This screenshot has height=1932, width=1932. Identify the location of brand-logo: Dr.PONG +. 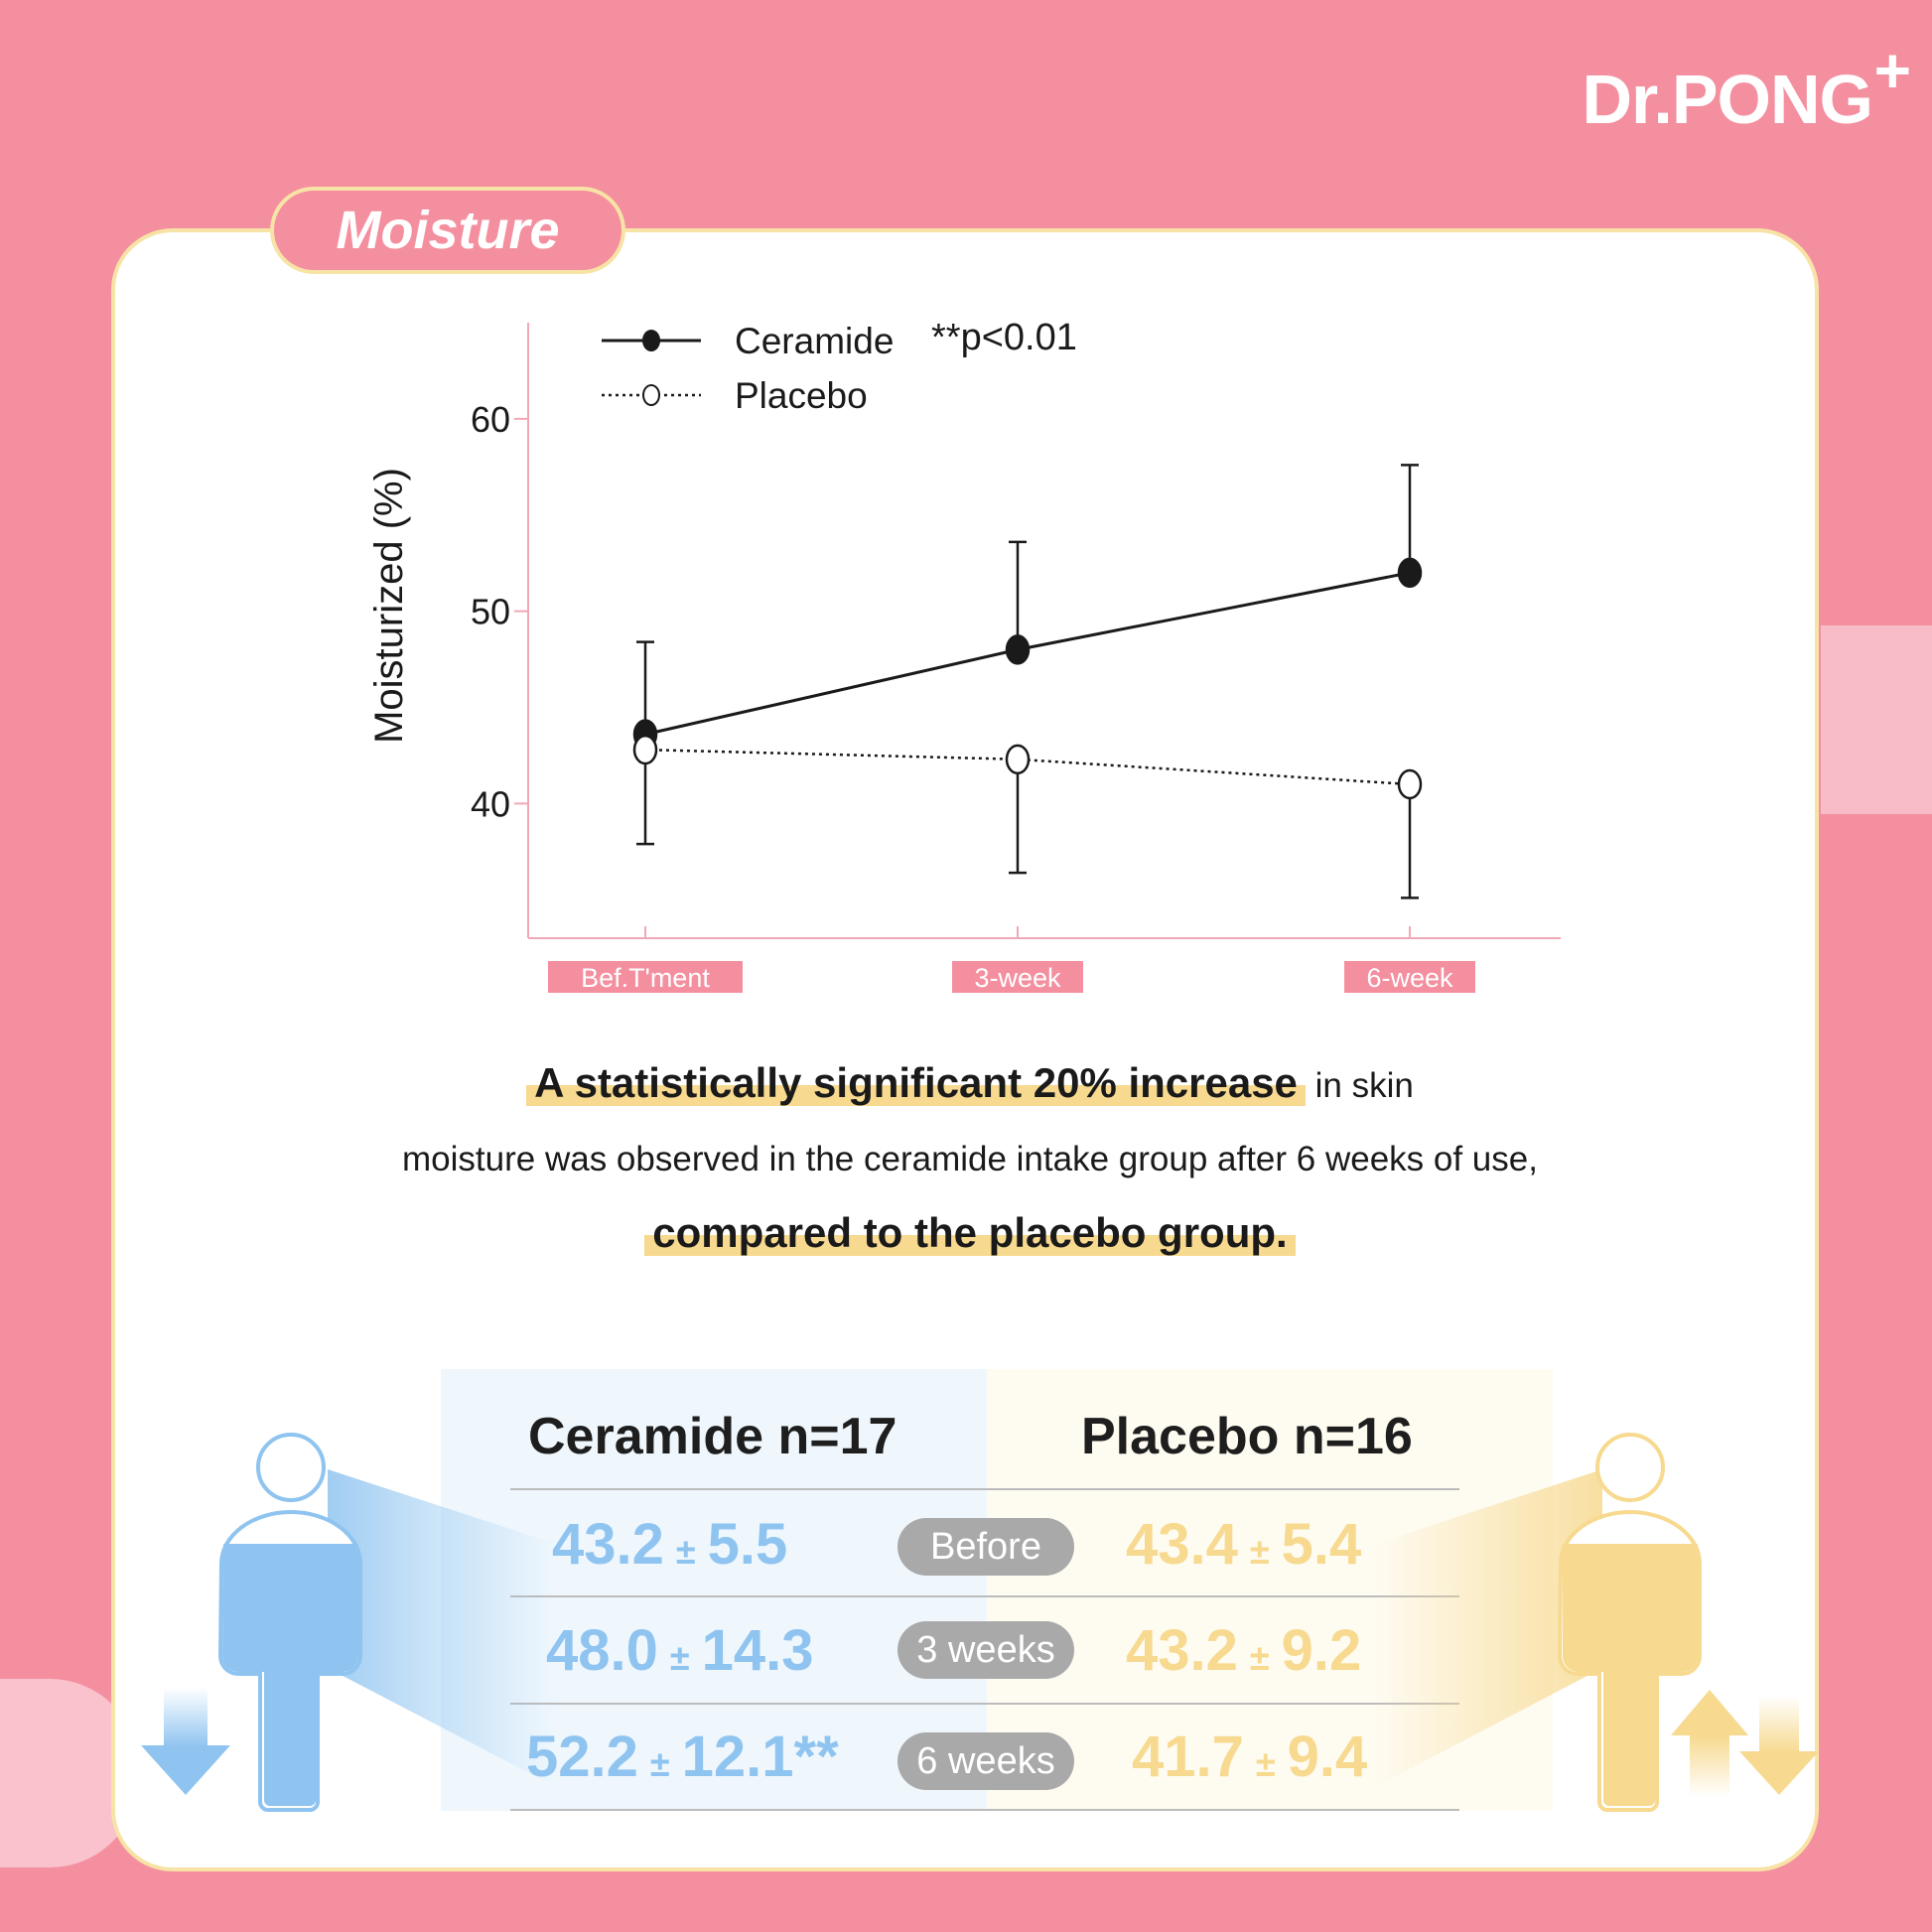
(1746, 87).